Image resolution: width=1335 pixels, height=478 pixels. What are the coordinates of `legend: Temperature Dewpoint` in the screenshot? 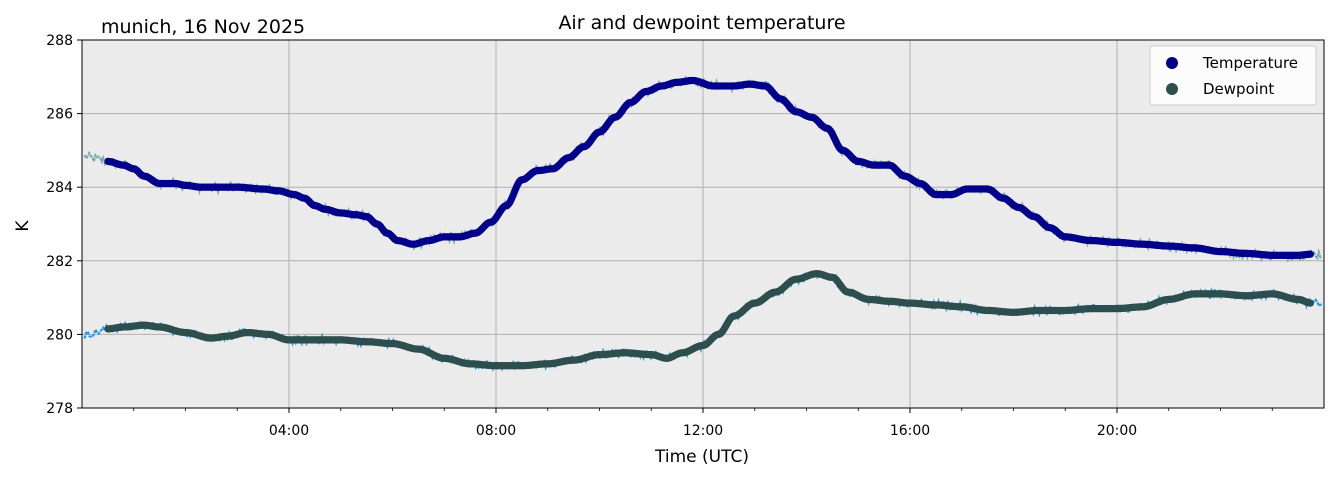 It's located at (1233, 75).